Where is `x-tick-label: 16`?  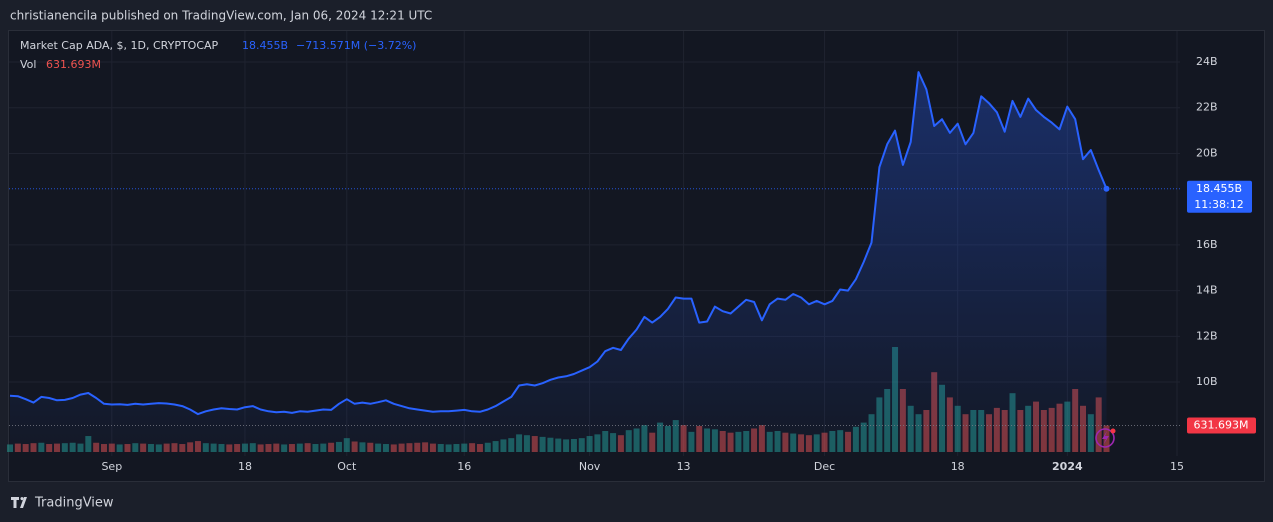 x-tick-label: 16 is located at coordinates (464, 466).